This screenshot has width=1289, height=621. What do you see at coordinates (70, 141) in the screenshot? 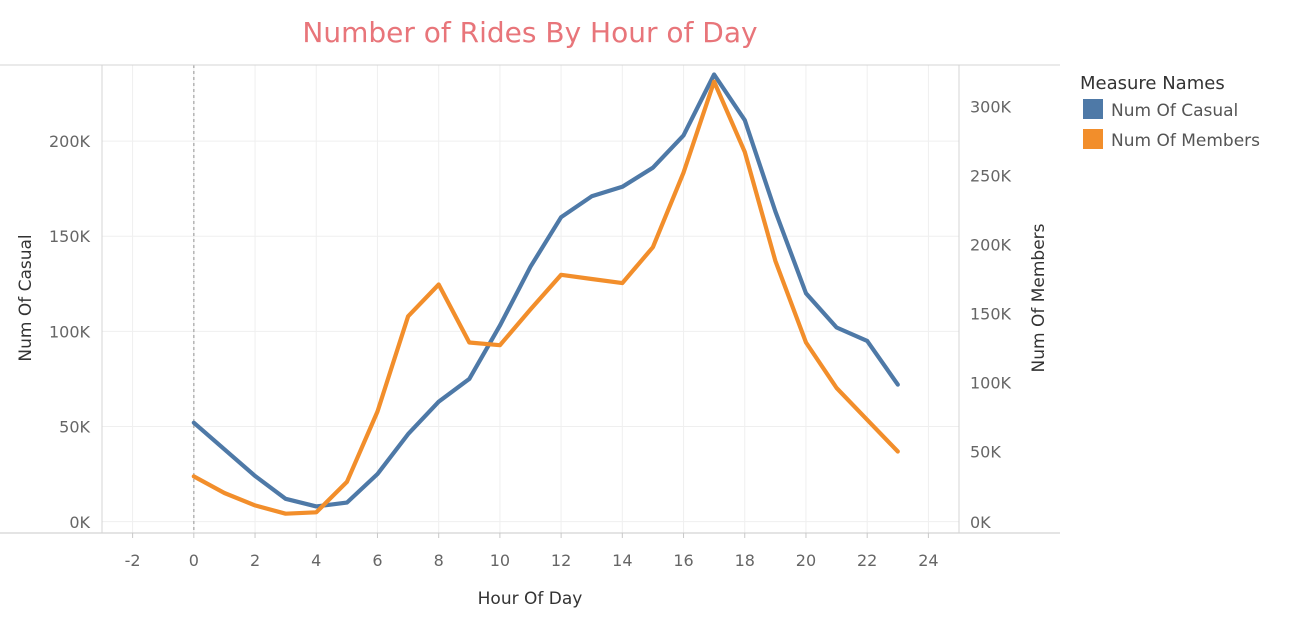
I see `y-left-tick-label: 200K` at bounding box center [70, 141].